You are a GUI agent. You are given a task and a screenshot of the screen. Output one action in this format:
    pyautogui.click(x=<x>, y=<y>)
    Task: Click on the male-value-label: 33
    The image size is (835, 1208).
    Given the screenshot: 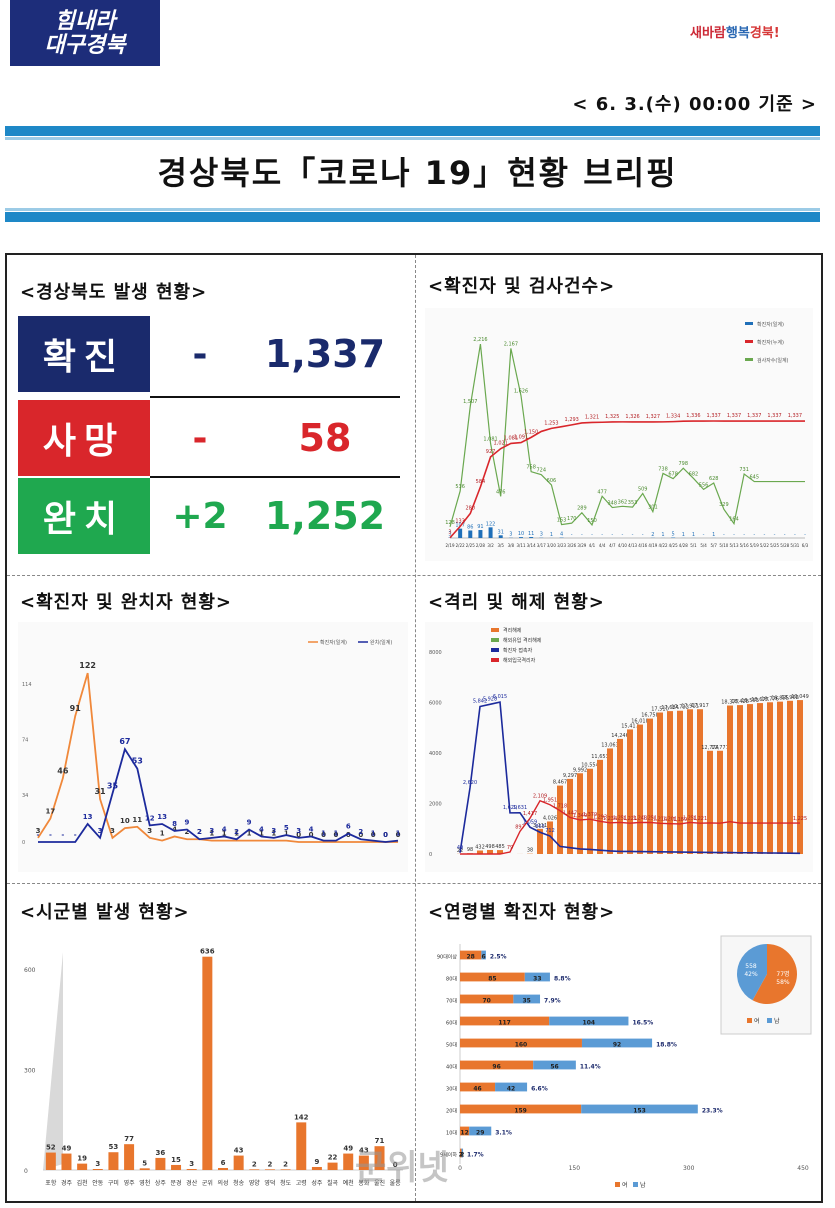 What is the action you would take?
    pyautogui.click(x=537, y=978)
    